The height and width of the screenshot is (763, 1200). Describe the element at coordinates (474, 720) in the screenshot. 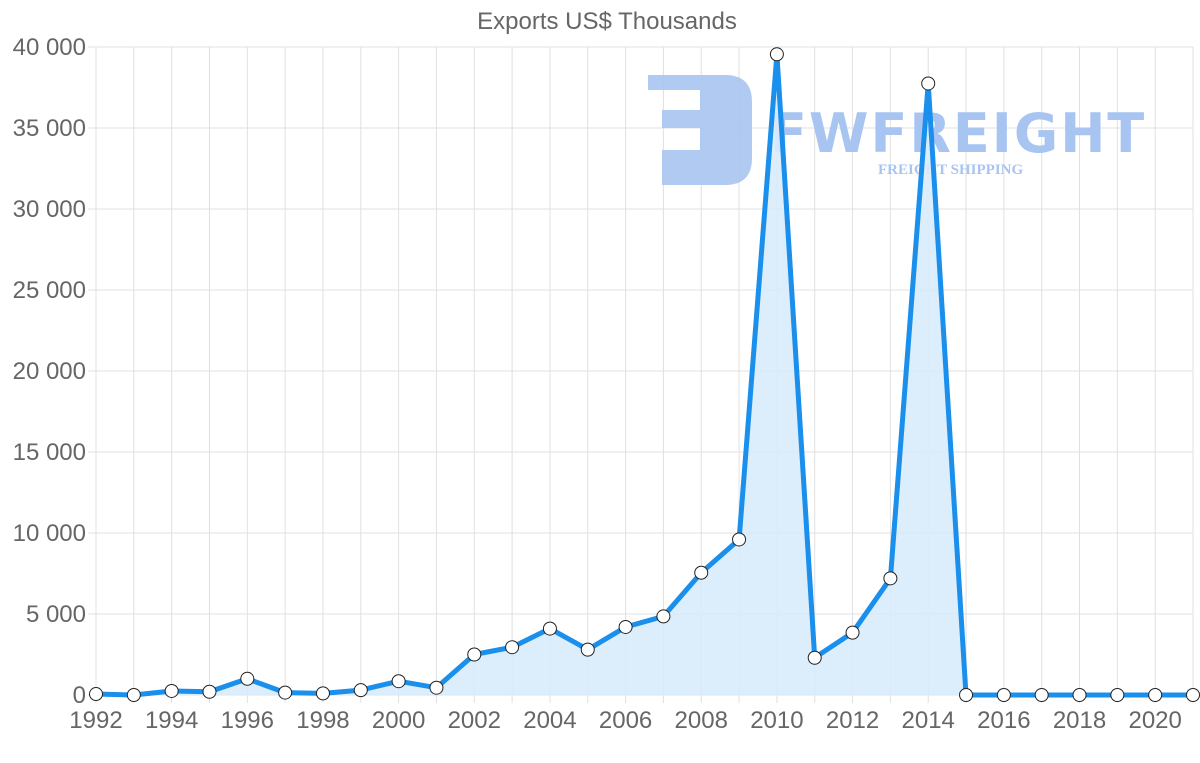

I see `x-tick-label: 2002` at that location.